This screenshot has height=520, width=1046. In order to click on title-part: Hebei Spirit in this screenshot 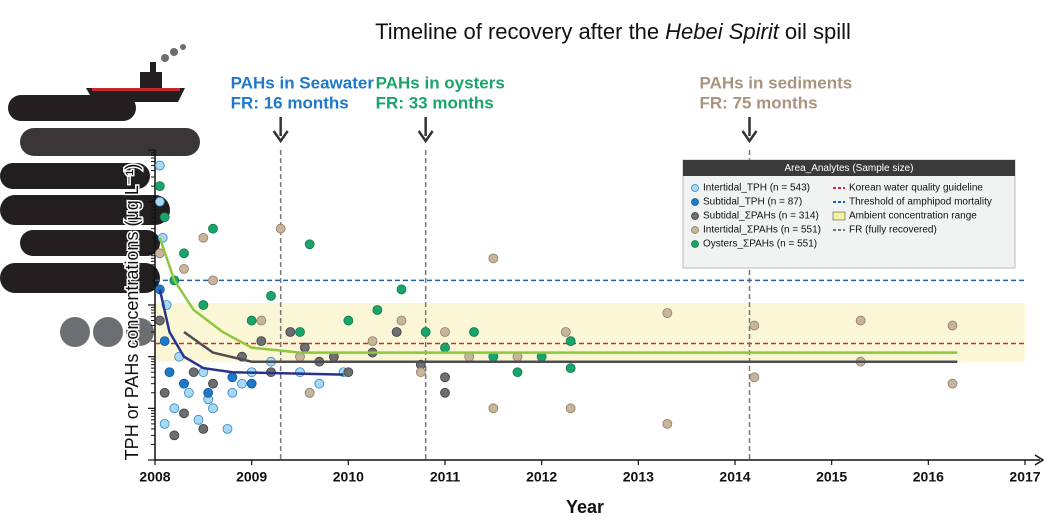, I will do `click(722, 31)`.